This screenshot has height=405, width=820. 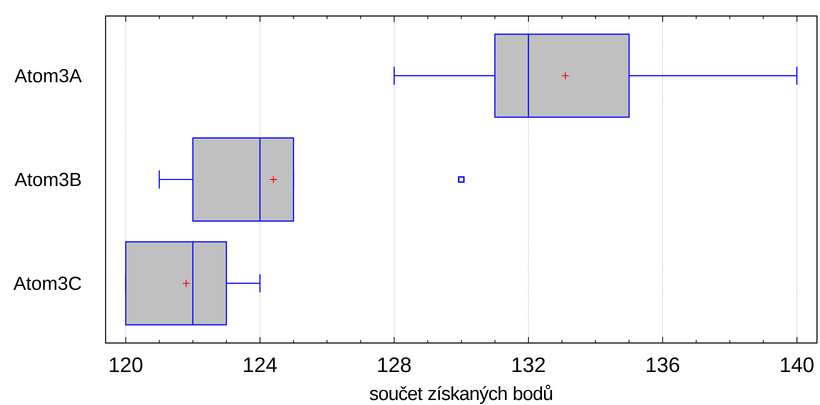 I want to click on x-tick-label: 124, so click(x=260, y=364).